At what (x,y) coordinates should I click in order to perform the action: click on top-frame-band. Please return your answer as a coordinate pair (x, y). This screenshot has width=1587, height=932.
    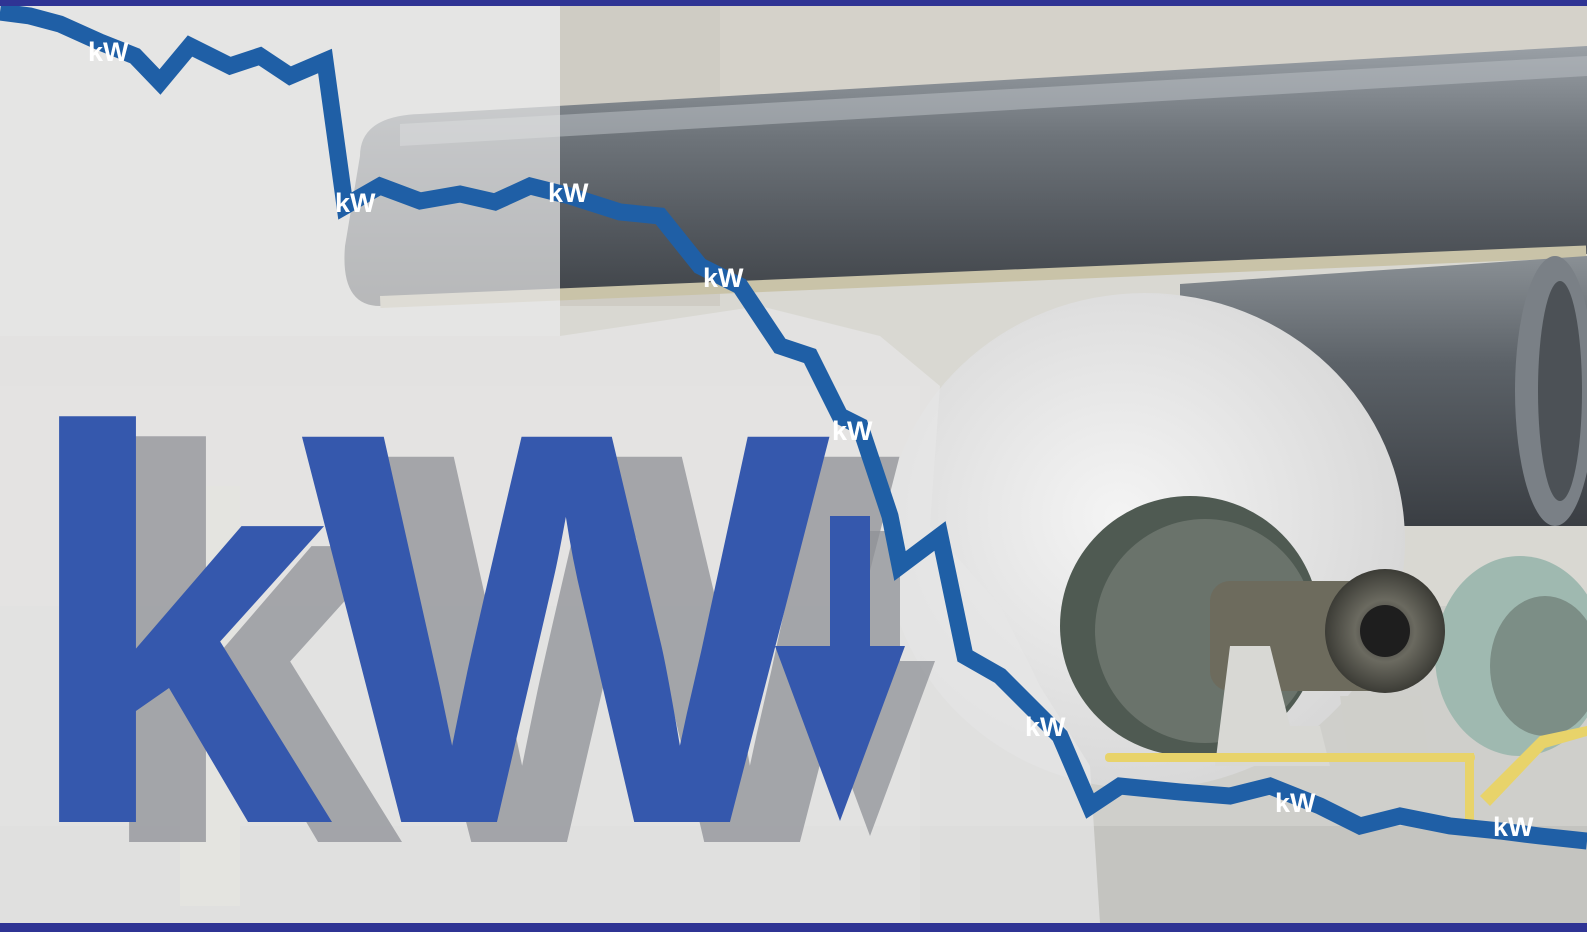
    Looking at the image, I should click on (793, 3).